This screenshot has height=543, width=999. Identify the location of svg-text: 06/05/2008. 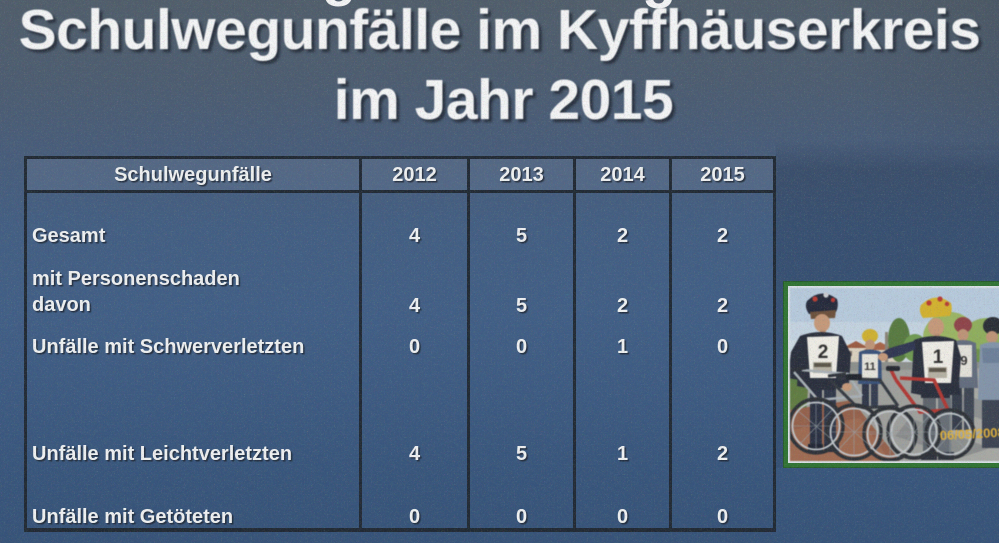
(969, 434).